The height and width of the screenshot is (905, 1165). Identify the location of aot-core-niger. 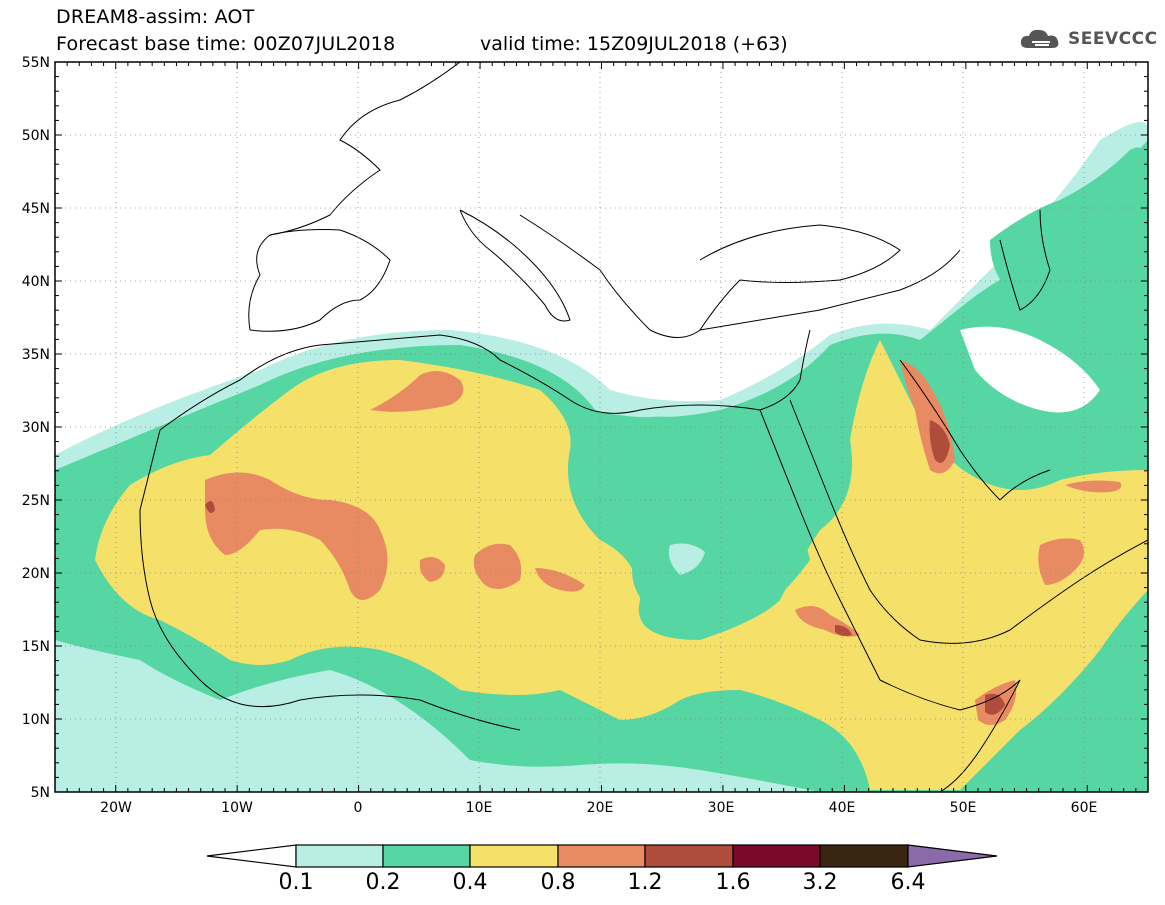
(432, 569).